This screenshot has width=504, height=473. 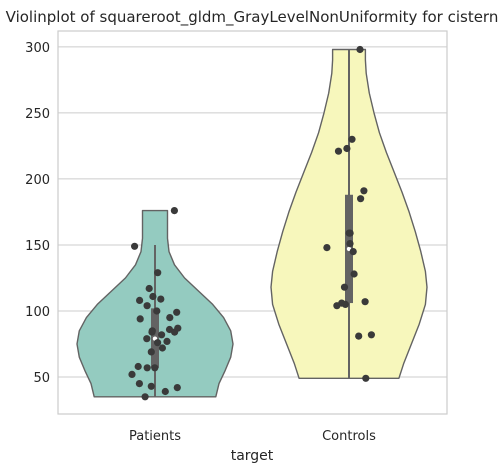 What do you see at coordinates (37, 48) in the screenshot?
I see `y-tick-label-300: 300` at bounding box center [37, 48].